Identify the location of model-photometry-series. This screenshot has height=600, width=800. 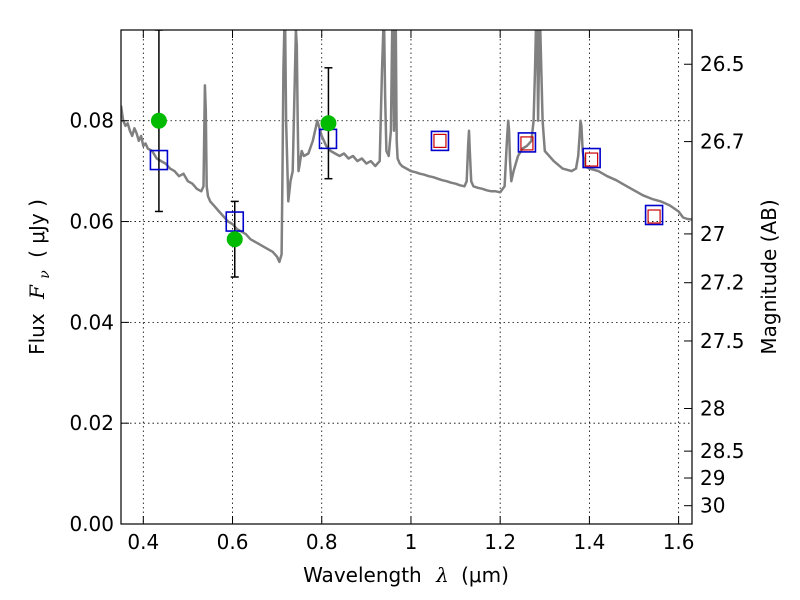
(406, 180).